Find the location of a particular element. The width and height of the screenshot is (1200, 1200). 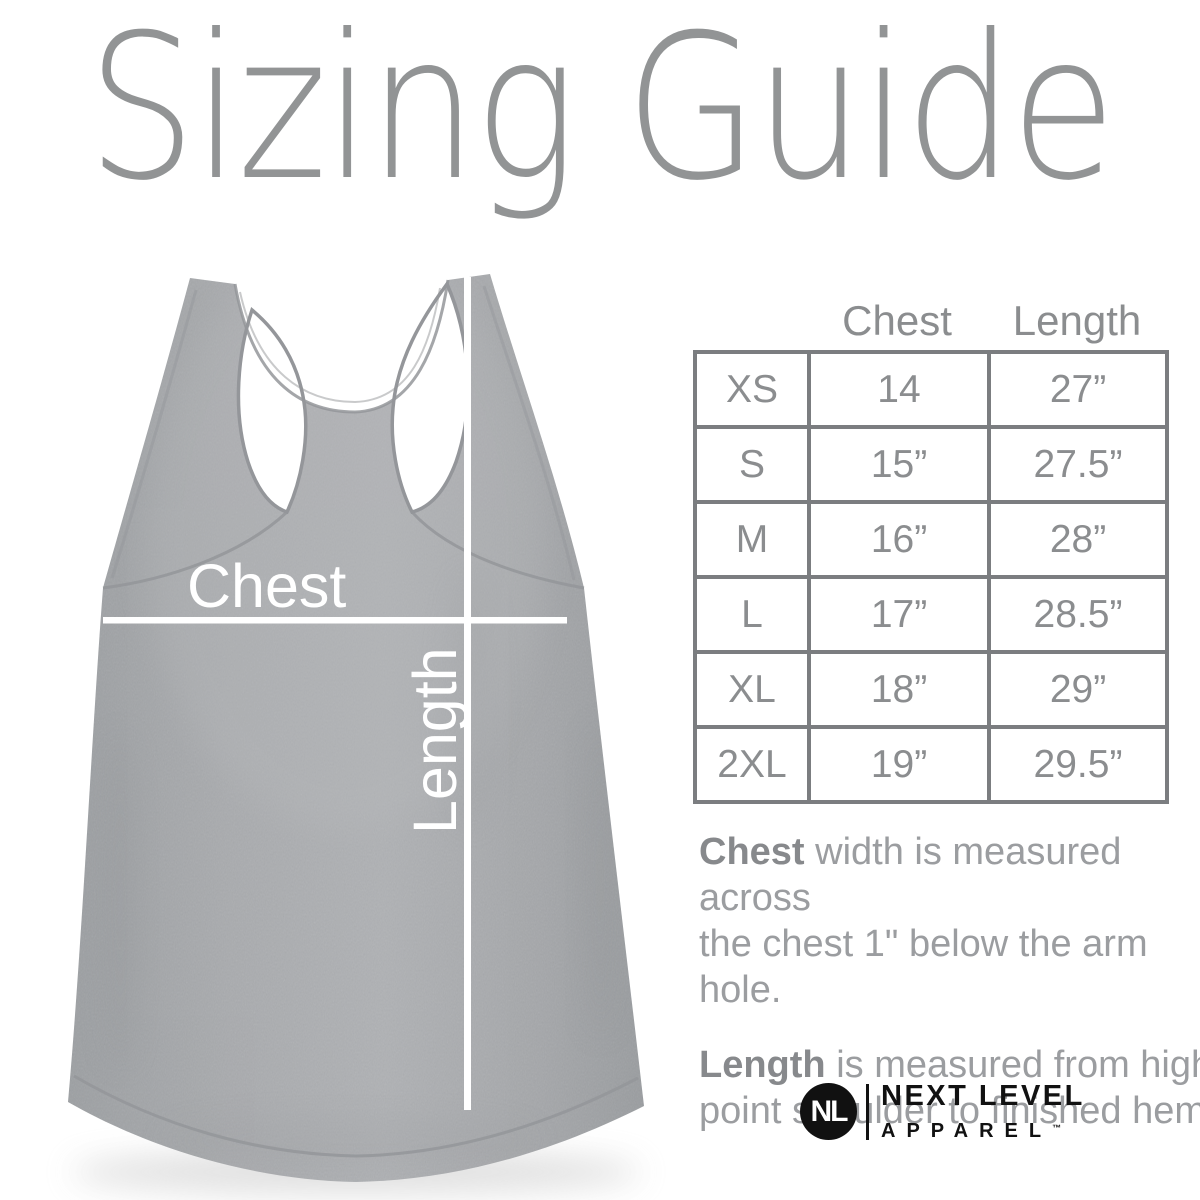

brand-subname-text: APPAREL is located at coordinates (967, 1131).